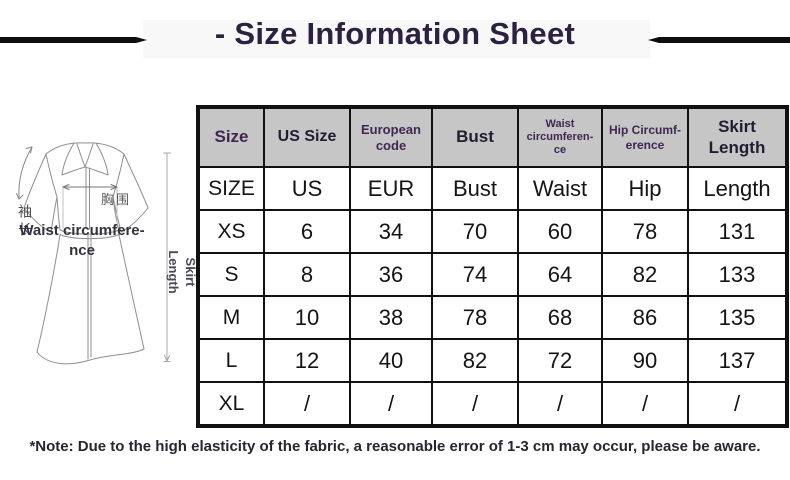 Image resolution: width=790 pixels, height=480 pixels. I want to click on column-header-bust: Bust, so click(475, 137).